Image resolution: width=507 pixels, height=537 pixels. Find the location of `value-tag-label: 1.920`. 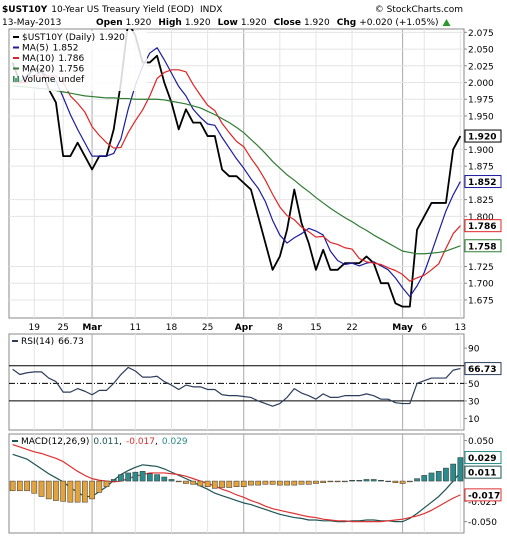

value-tag-label: 1.920 is located at coordinates (482, 138).